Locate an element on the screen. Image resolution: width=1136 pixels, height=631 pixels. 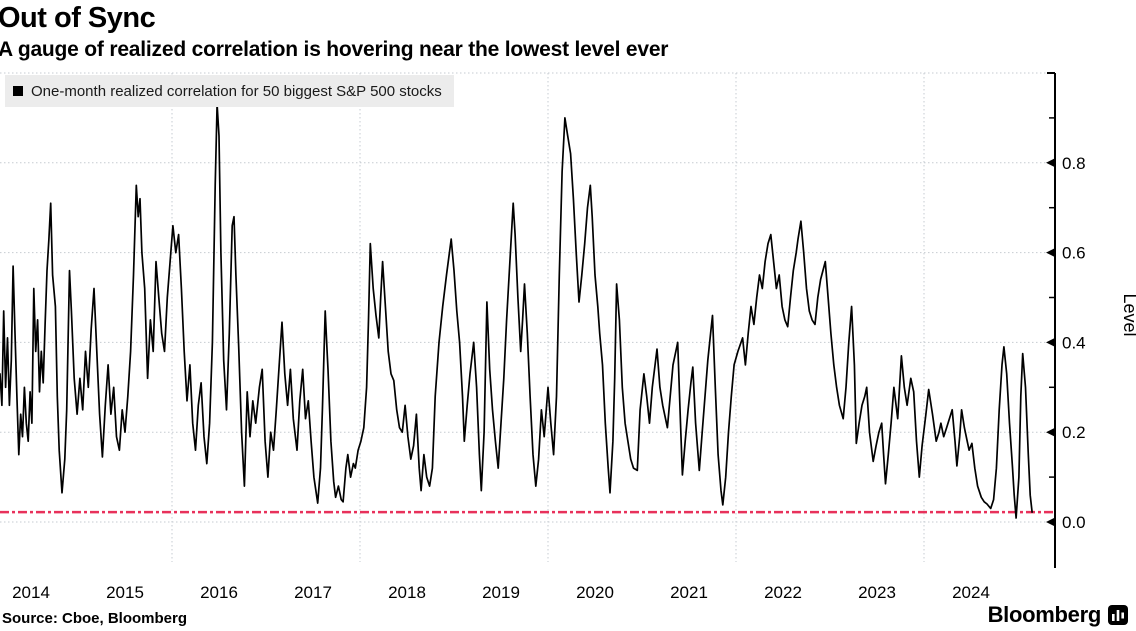
x-tick-label: 2024 is located at coordinates (971, 592).